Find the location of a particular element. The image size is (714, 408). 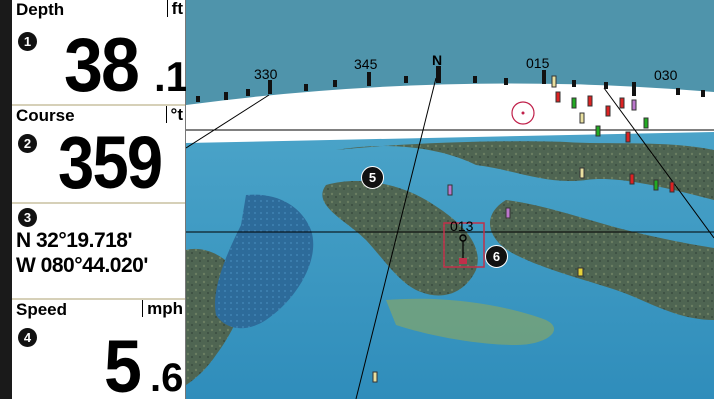

depth-value: 38 is located at coordinates (102, 65).